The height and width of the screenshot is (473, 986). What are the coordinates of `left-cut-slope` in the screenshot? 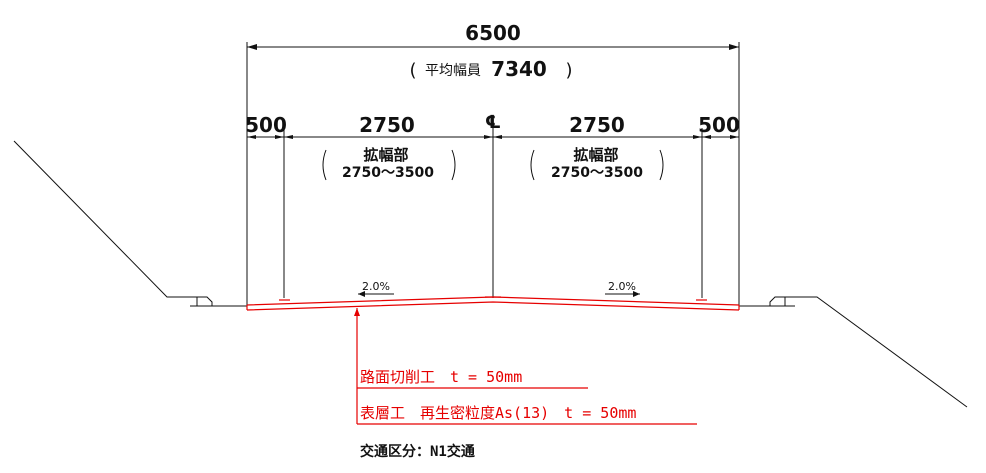 It's located at (105, 219).